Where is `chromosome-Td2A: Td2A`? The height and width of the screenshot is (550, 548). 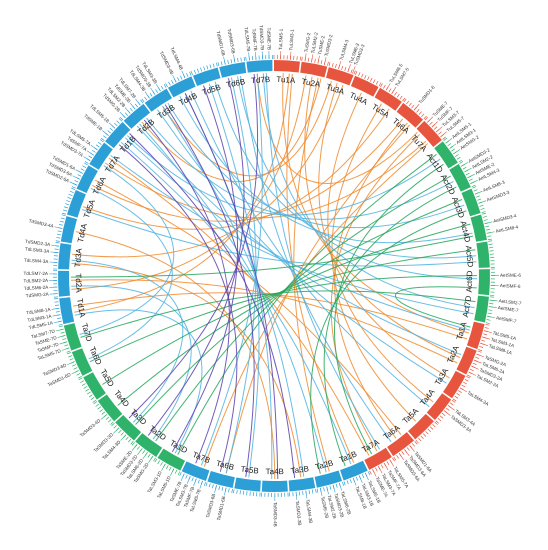 chromosome-Td2A: Td2A is located at coordinates (68, 284).